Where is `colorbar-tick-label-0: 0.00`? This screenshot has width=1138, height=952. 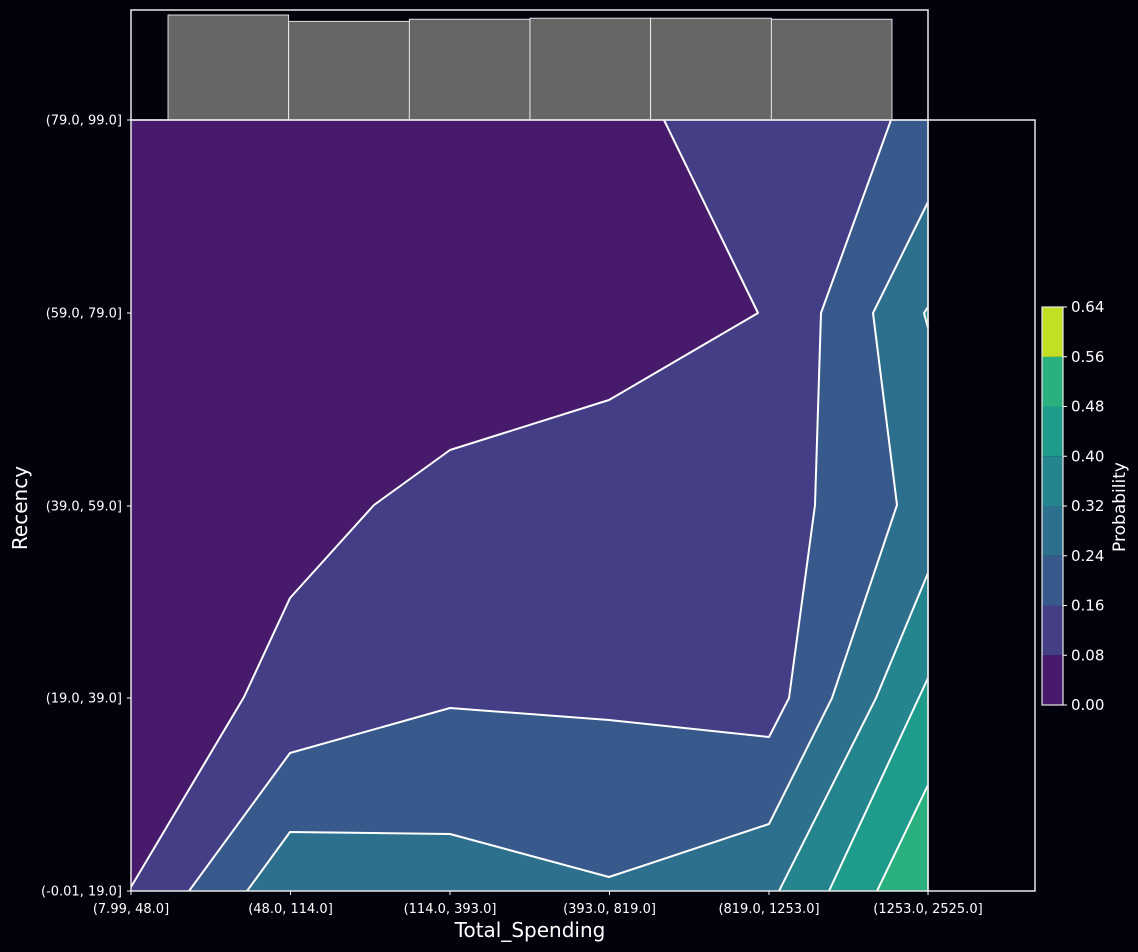 colorbar-tick-label-0: 0.00 is located at coordinates (1087, 705).